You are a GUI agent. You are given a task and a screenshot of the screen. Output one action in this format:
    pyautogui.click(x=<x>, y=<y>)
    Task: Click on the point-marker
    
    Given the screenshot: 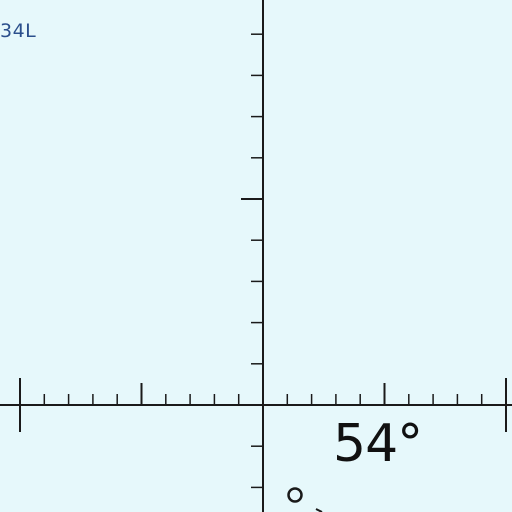 What is the action you would take?
    pyautogui.click(x=295, y=495)
    